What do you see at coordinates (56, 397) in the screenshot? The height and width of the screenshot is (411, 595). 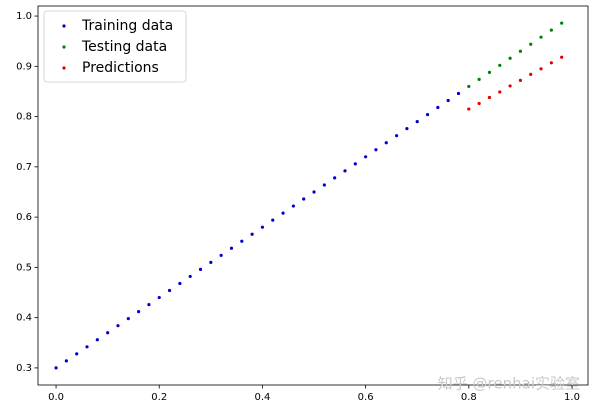 I see `x-tick-label: 0.0` at bounding box center [56, 397].